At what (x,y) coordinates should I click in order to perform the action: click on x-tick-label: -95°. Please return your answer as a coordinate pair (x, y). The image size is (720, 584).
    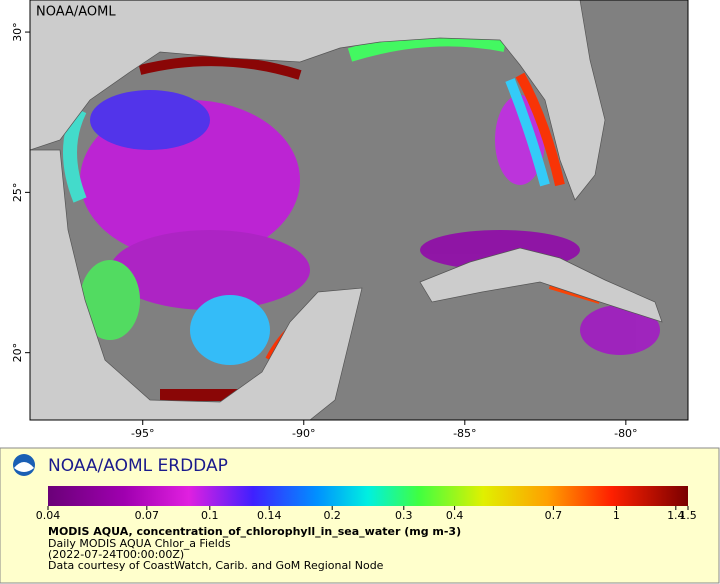
    Looking at the image, I should click on (142, 433).